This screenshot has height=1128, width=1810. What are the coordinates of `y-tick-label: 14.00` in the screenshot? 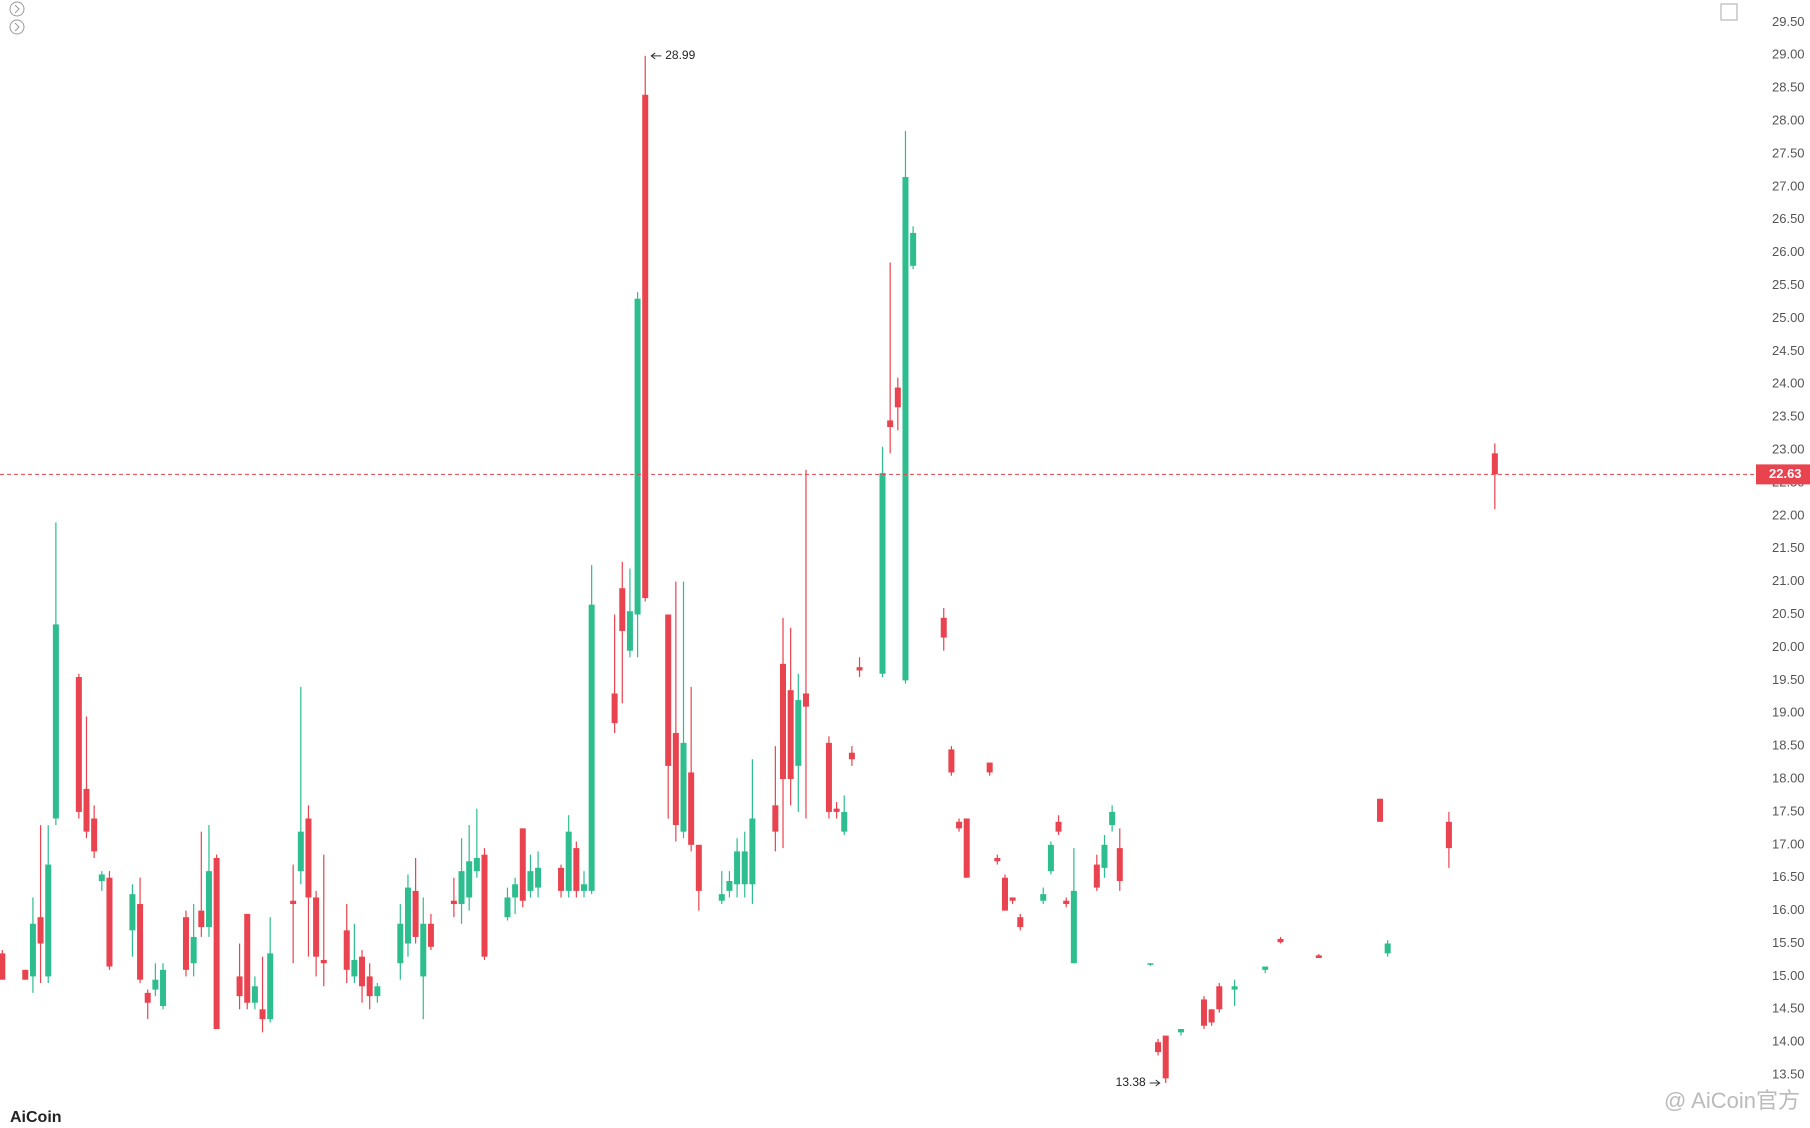 It's located at (1788, 1041).